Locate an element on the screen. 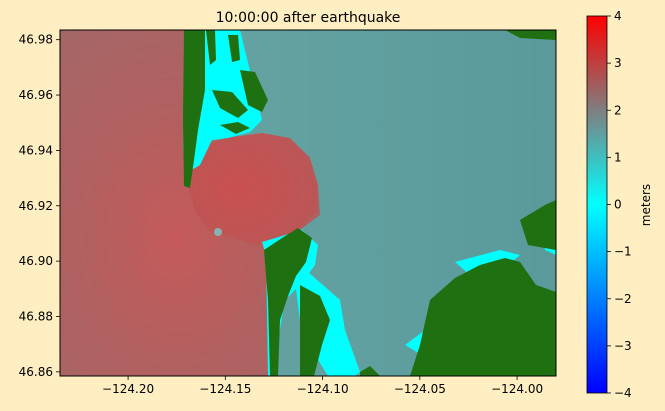 This screenshot has width=665, height=411. x-tick-label: −124.00 is located at coordinates (517, 389).